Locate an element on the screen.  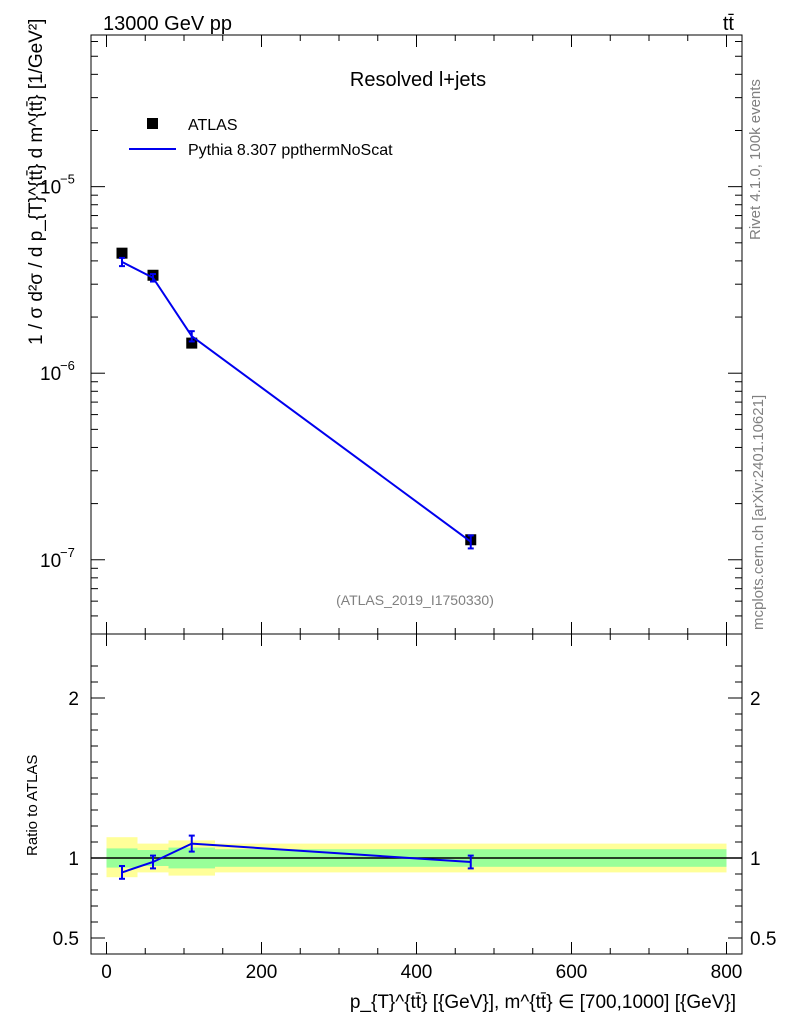
ratio-tick-label-left: 2 is located at coordinates (73, 699).